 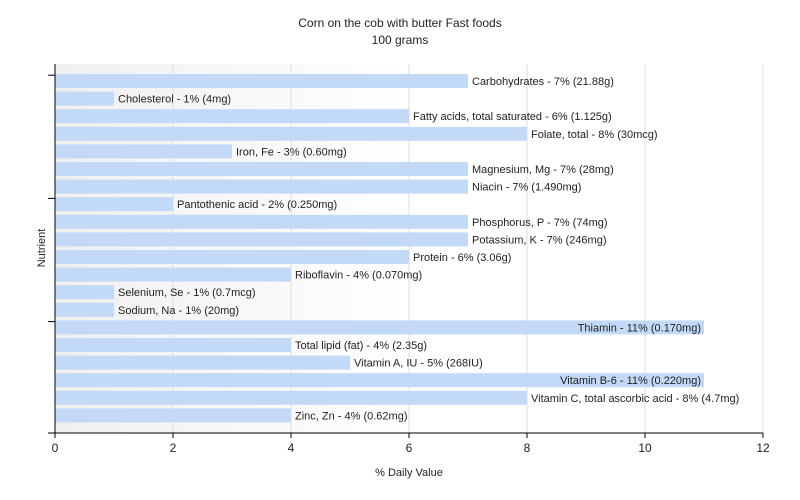 What do you see at coordinates (291, 448) in the screenshot?
I see `x-tick-label: 4` at bounding box center [291, 448].